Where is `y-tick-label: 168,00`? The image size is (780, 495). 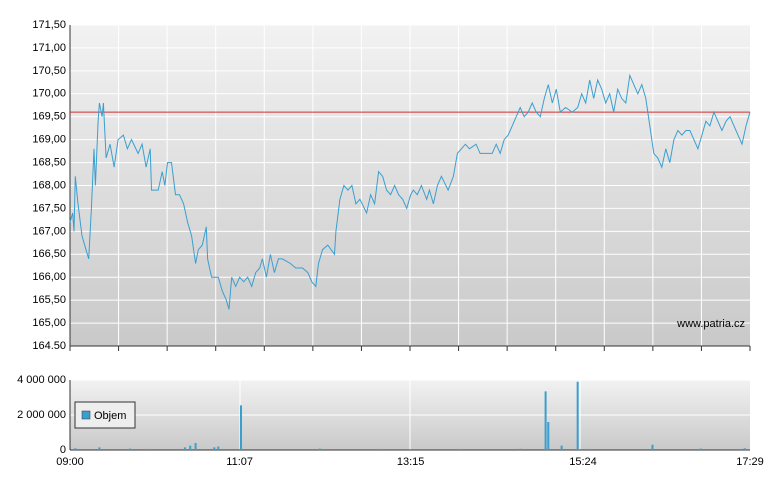
y-tick-label: 168,00 is located at coordinates (49, 185).